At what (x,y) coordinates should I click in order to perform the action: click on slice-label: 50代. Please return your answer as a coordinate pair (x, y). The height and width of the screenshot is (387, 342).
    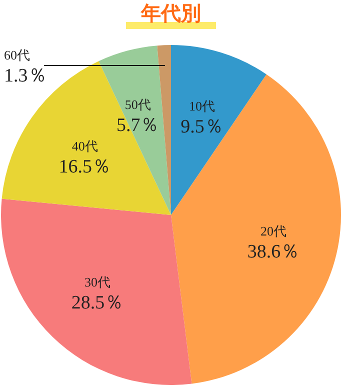
    Looking at the image, I should click on (137, 104).